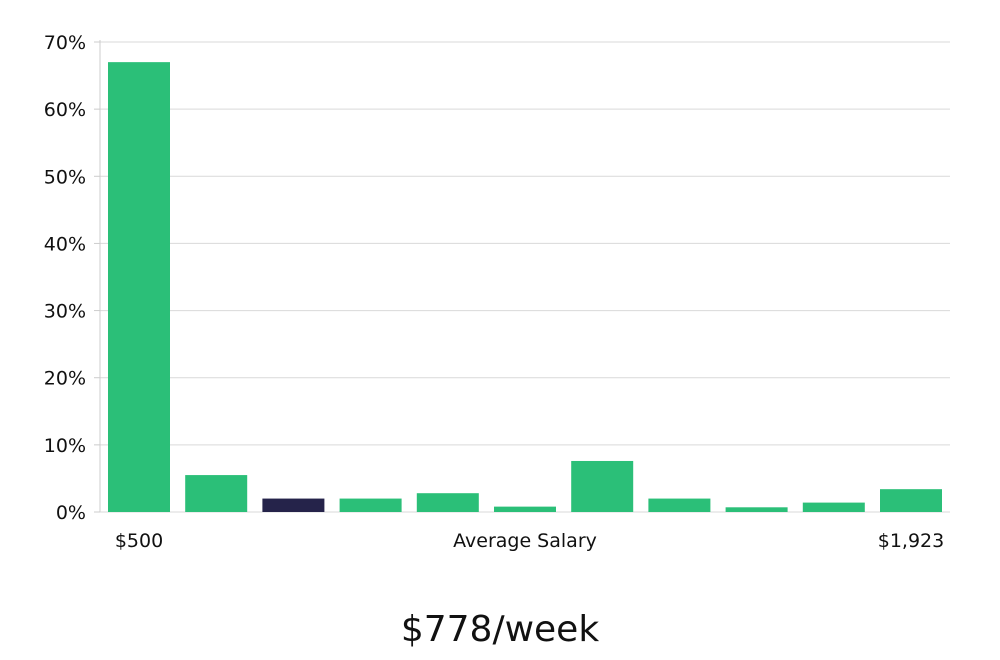  I want to click on y-tick-label: 60%, so click(65, 110).